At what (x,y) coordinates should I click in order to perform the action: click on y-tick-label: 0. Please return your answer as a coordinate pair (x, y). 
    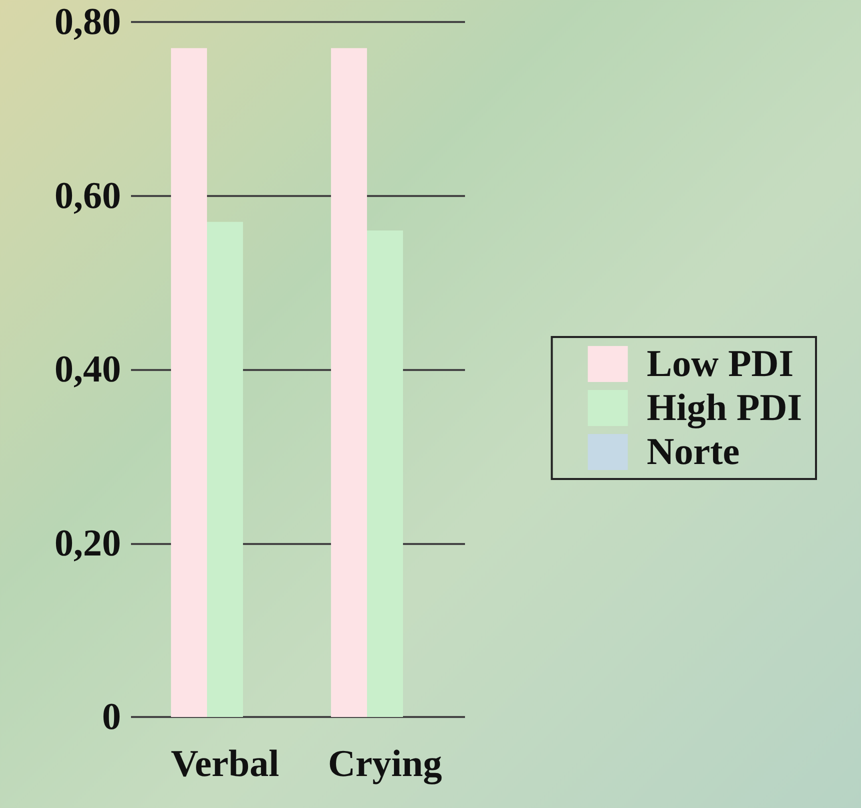
    Looking at the image, I should click on (111, 717).